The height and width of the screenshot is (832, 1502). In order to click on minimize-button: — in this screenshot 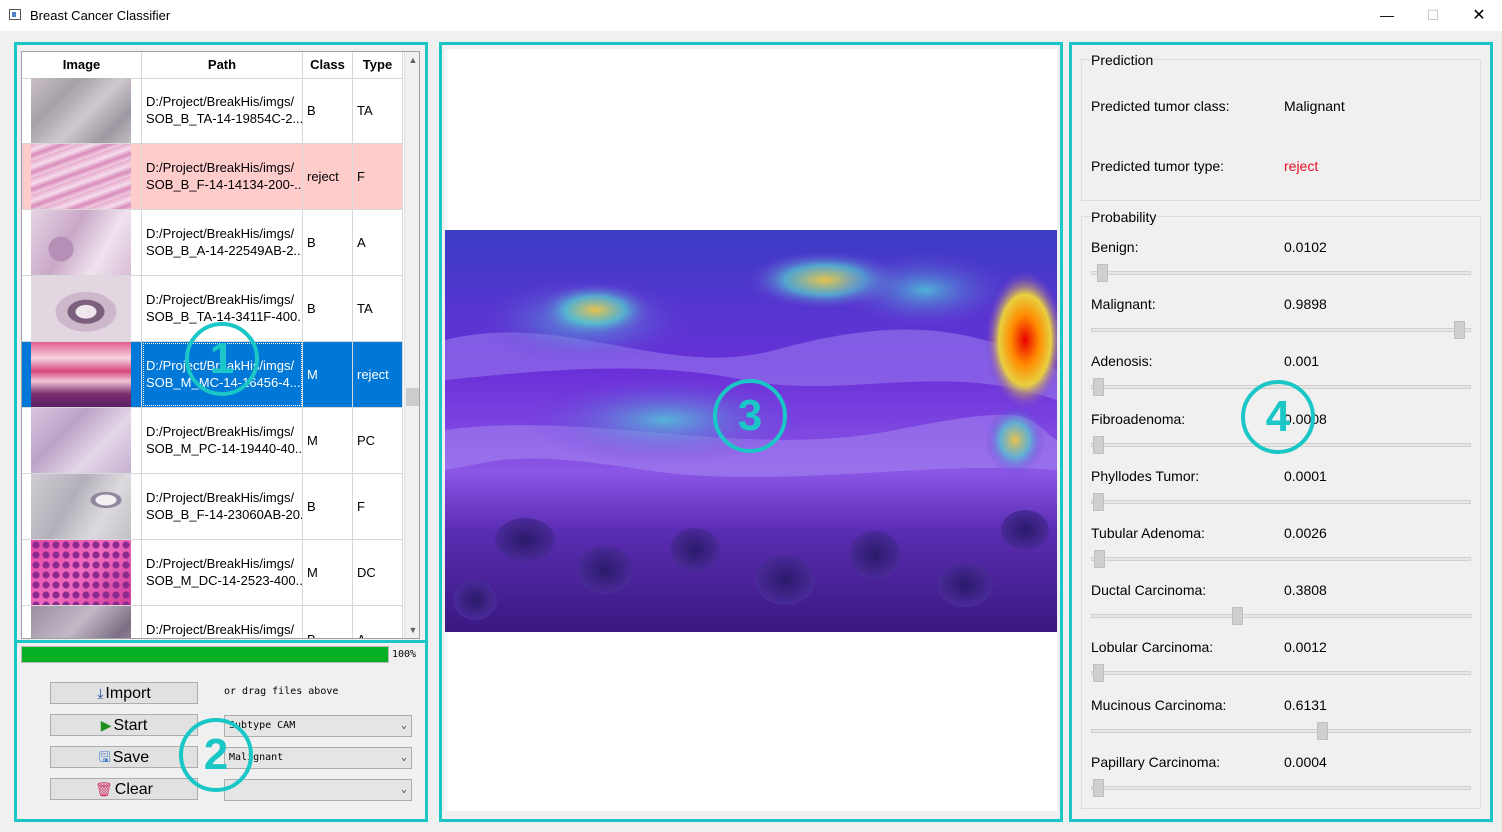, I will do `click(1387, 15)`.